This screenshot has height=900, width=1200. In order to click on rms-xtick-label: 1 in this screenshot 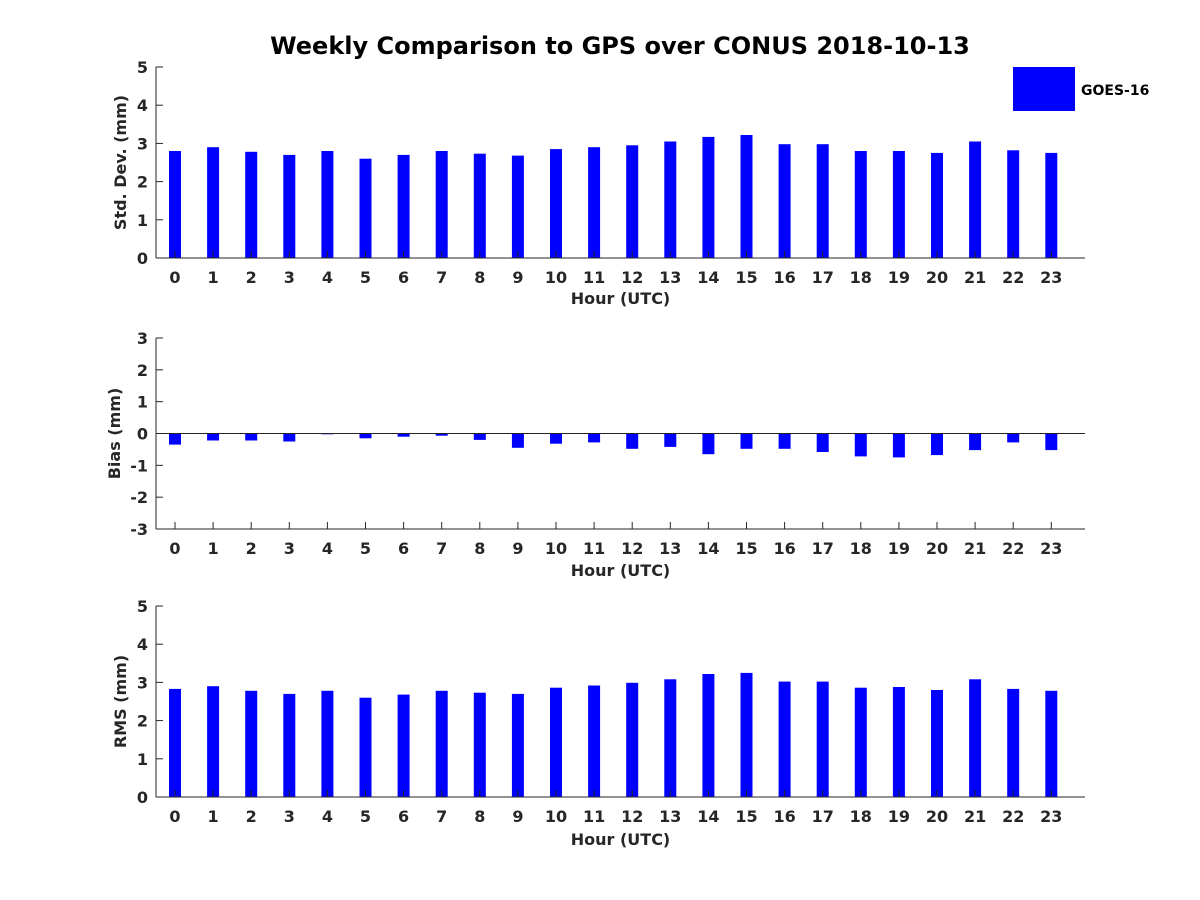, I will do `click(213, 816)`.